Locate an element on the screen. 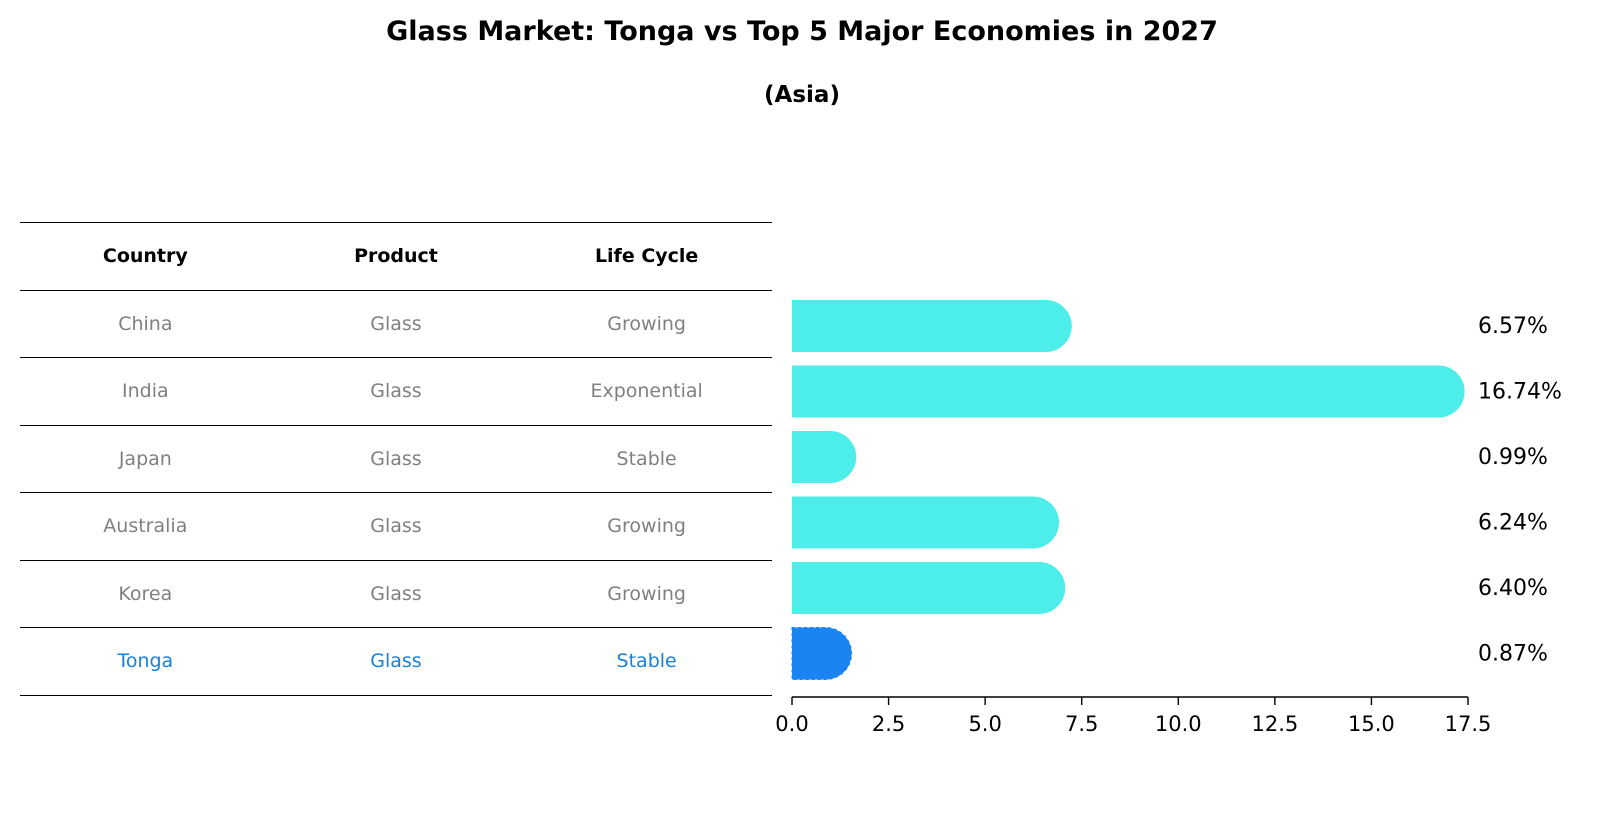 The width and height of the screenshot is (1604, 823). x-tick-label: 0.0 is located at coordinates (791, 724).